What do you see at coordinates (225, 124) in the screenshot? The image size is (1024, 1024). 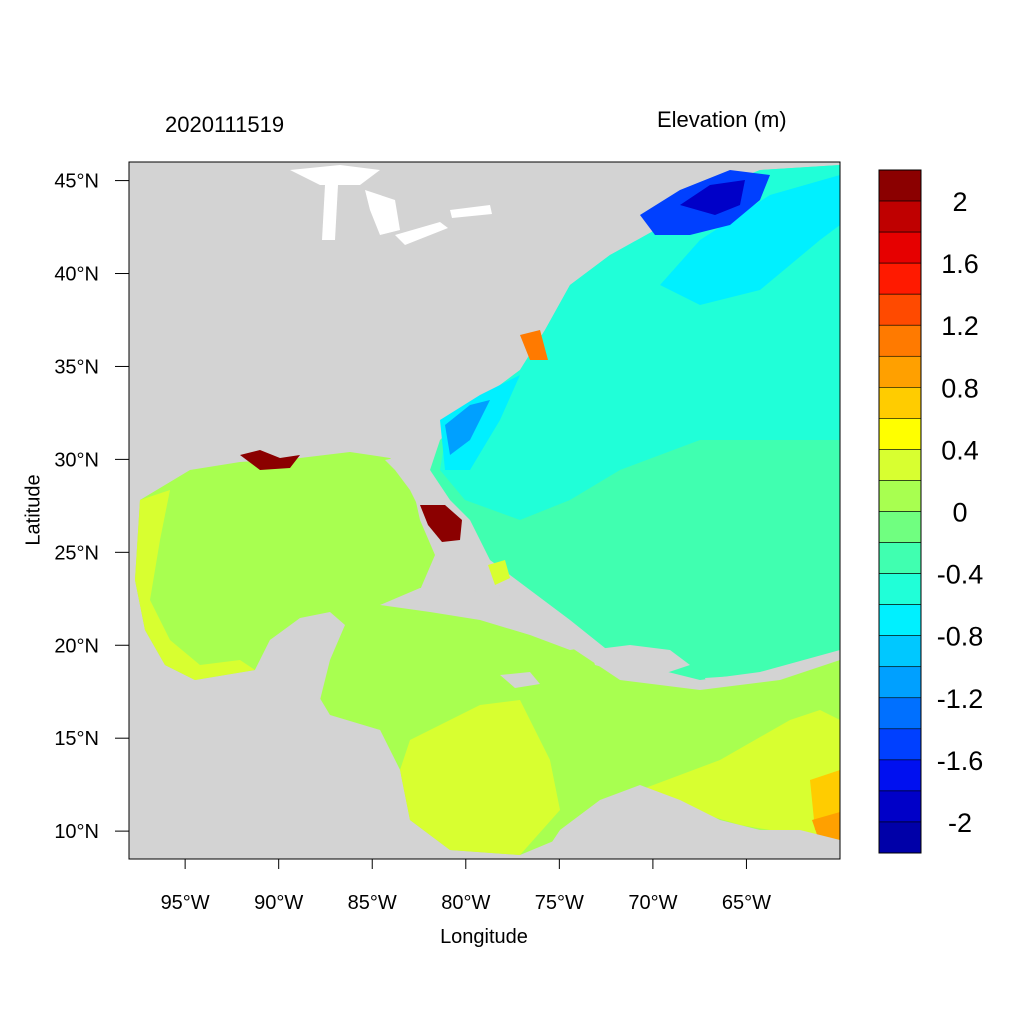 I see `date-title: 2020111519` at bounding box center [225, 124].